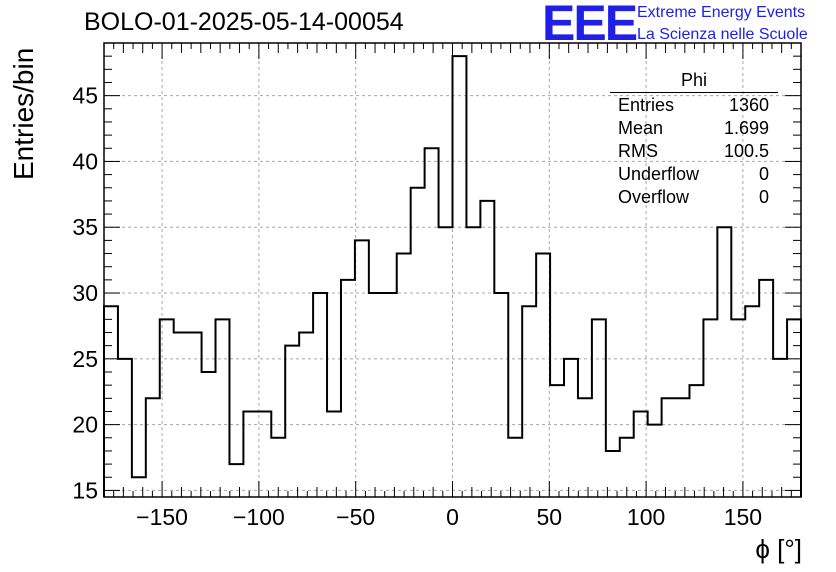 This screenshot has height=572, width=836. I want to click on x-tick-label: 0, so click(452, 517).